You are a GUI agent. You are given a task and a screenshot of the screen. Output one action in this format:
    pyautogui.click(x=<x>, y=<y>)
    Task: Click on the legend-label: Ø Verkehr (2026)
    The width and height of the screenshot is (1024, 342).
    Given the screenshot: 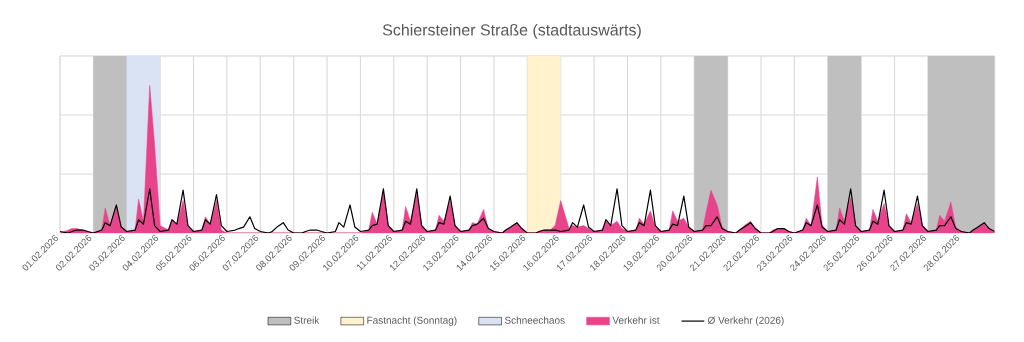 What is the action you would take?
    pyautogui.click(x=745, y=321)
    